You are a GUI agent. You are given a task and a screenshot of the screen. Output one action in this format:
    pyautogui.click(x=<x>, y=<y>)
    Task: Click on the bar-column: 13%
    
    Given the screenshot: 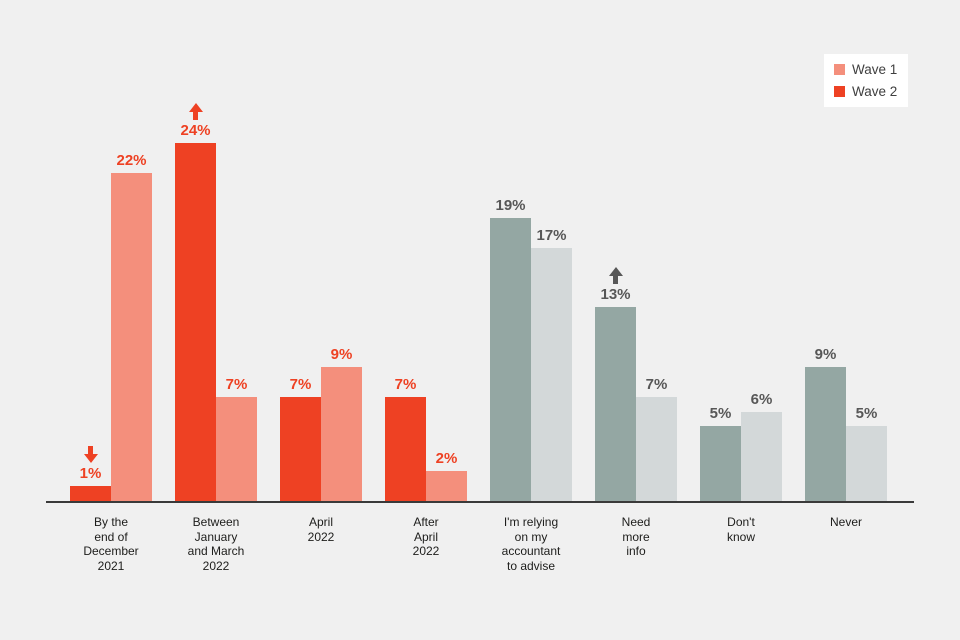 What is the action you would take?
    pyautogui.click(x=615, y=384)
    